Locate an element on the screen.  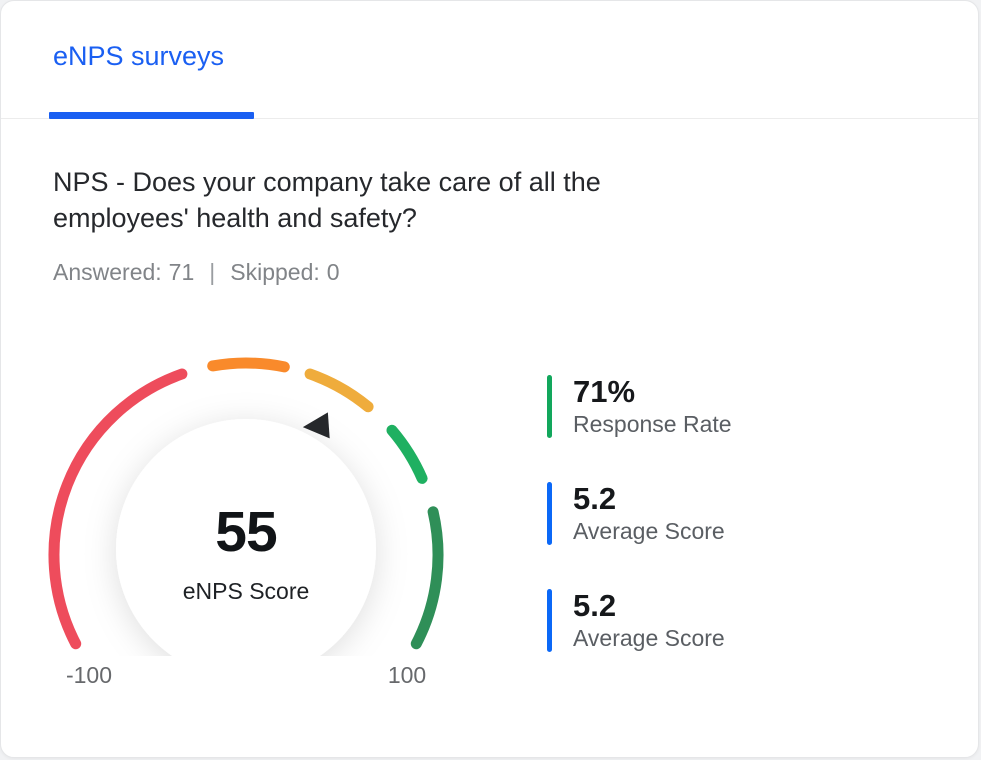
stat-row-response-rate: 71% Response Rate is located at coordinates (639, 406).